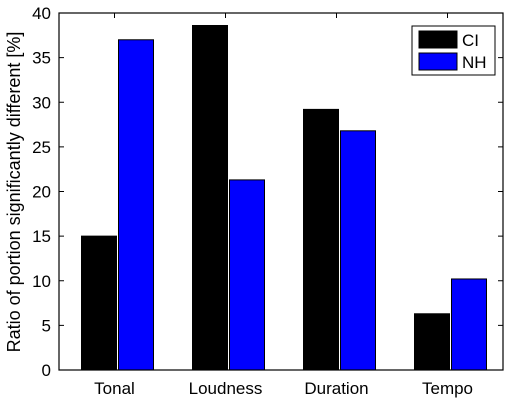 Image resolution: width=510 pixels, height=403 pixels. What do you see at coordinates (358, 250) in the screenshot?
I see `bar-nh-duration` at bounding box center [358, 250].